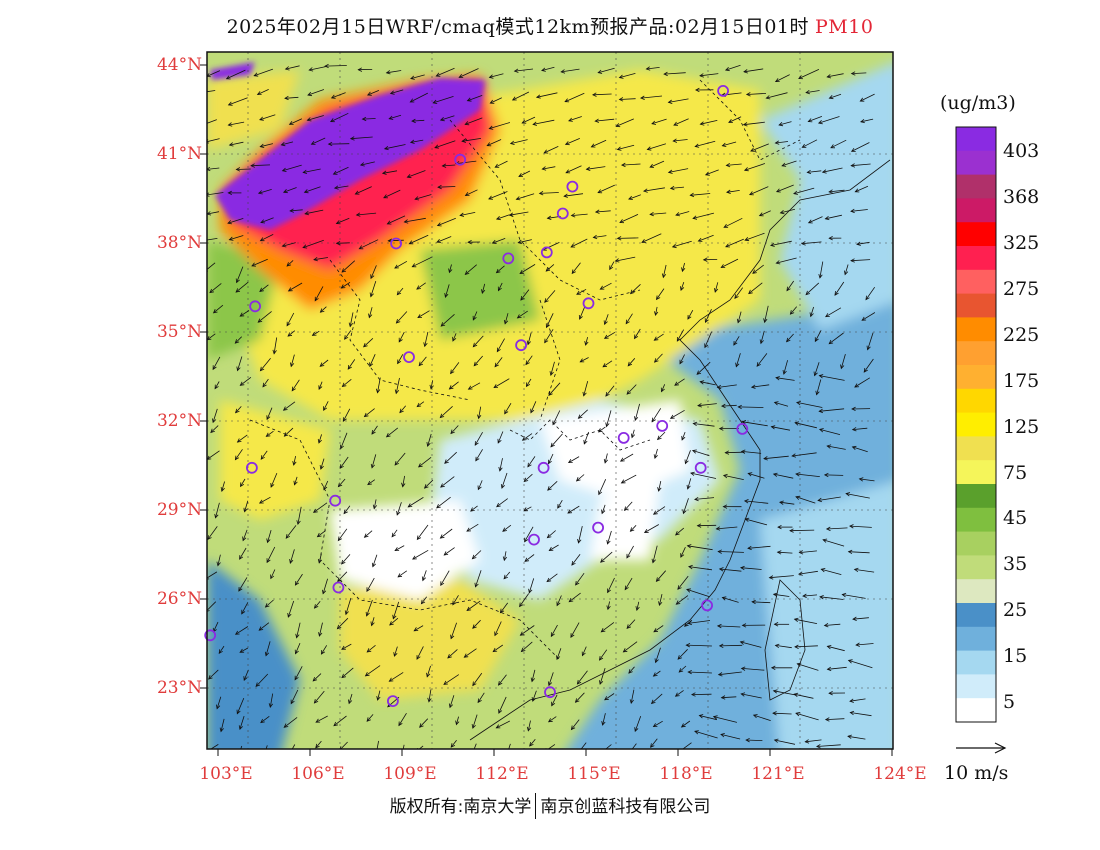  Describe the element at coordinates (179, 243) in the screenshot. I see `lat-label-38: 38°N` at that location.